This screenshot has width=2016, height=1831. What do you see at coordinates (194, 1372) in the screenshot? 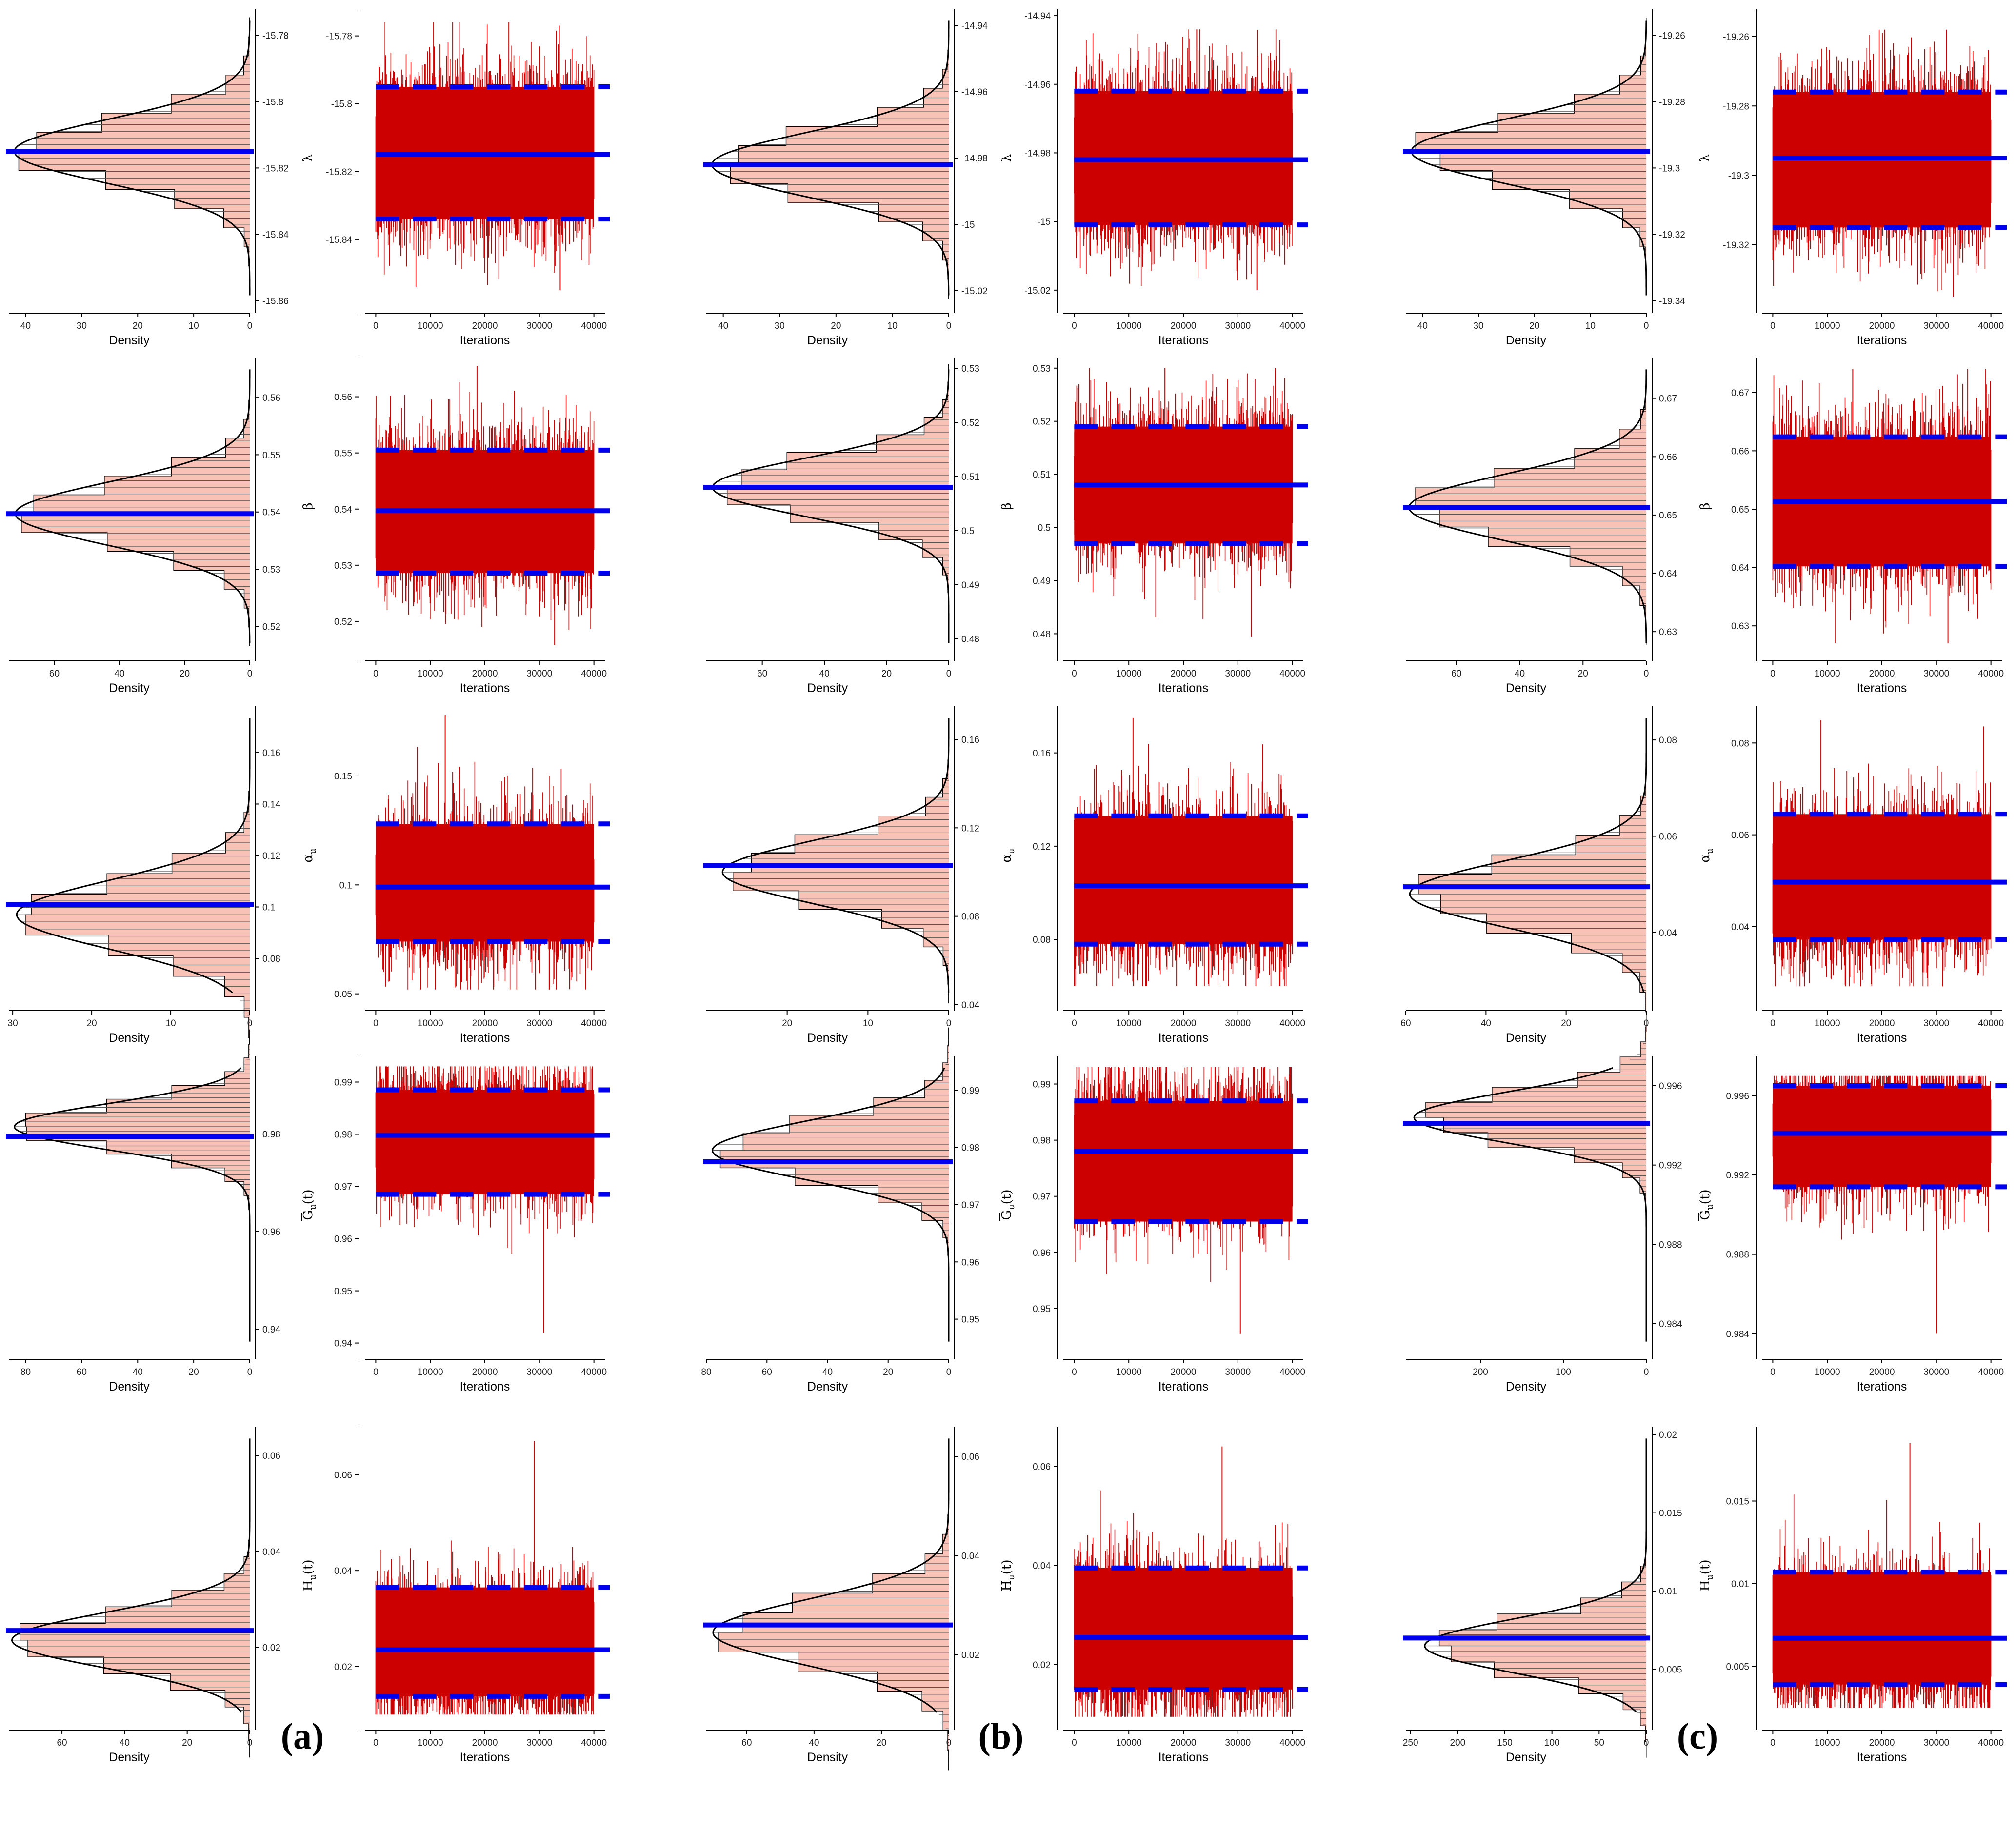
I see `x-tick-label: 20` at bounding box center [194, 1372].